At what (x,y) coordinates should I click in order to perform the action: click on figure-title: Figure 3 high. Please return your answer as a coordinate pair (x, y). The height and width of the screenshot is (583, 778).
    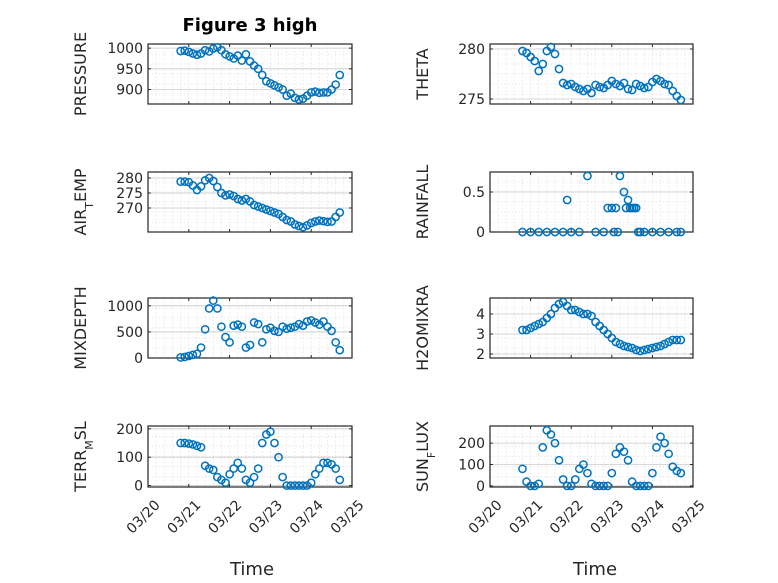
    Looking at the image, I should click on (250, 25).